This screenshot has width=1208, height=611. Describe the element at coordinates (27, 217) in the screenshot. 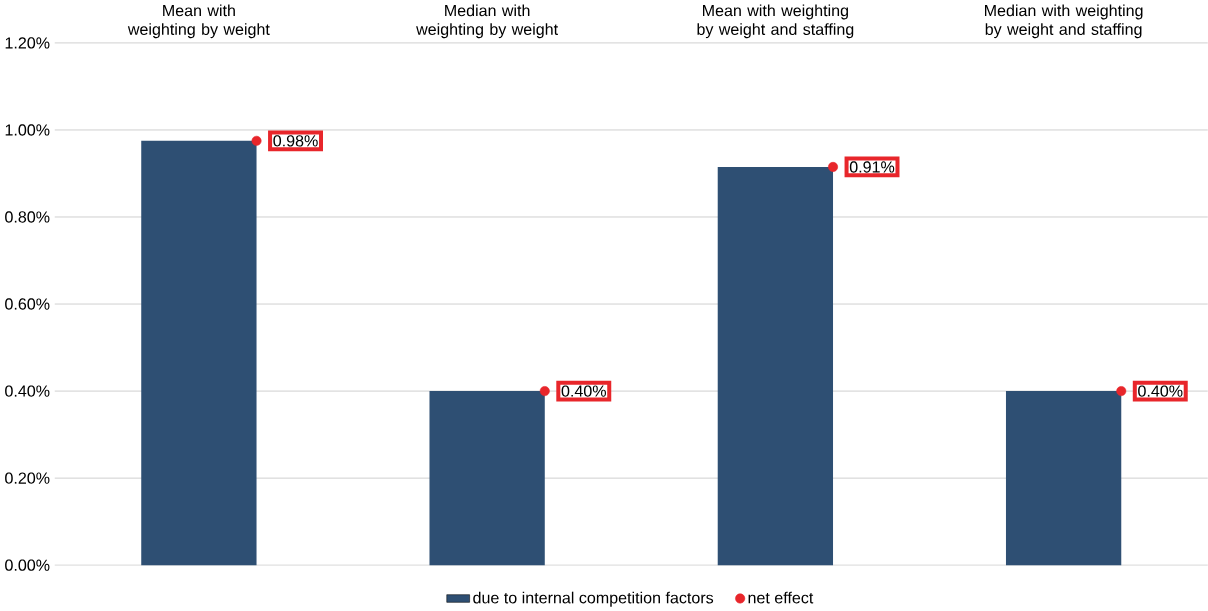

I see `y-tick-label: 0.80%` at that location.